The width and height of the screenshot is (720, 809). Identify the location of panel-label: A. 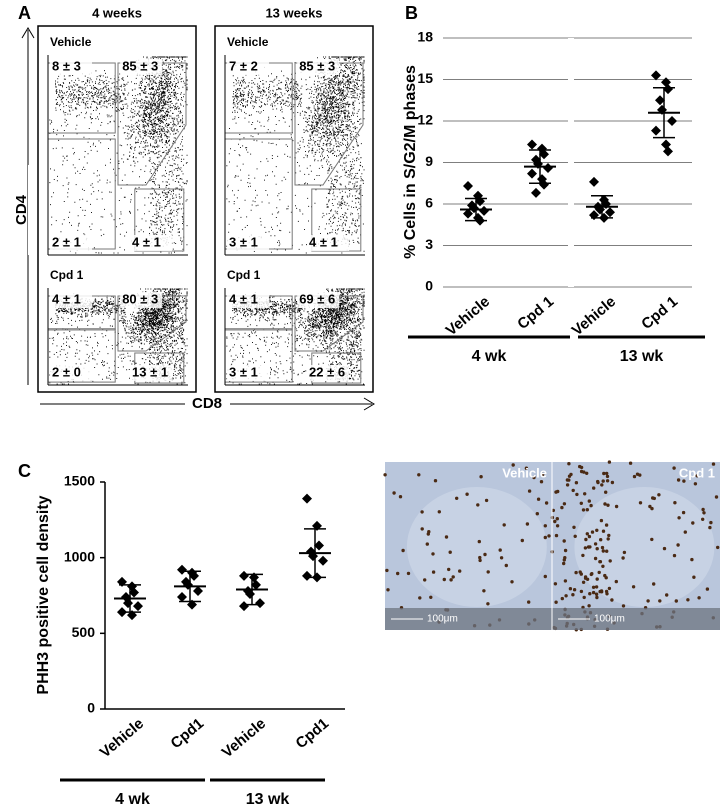
(24, 13).